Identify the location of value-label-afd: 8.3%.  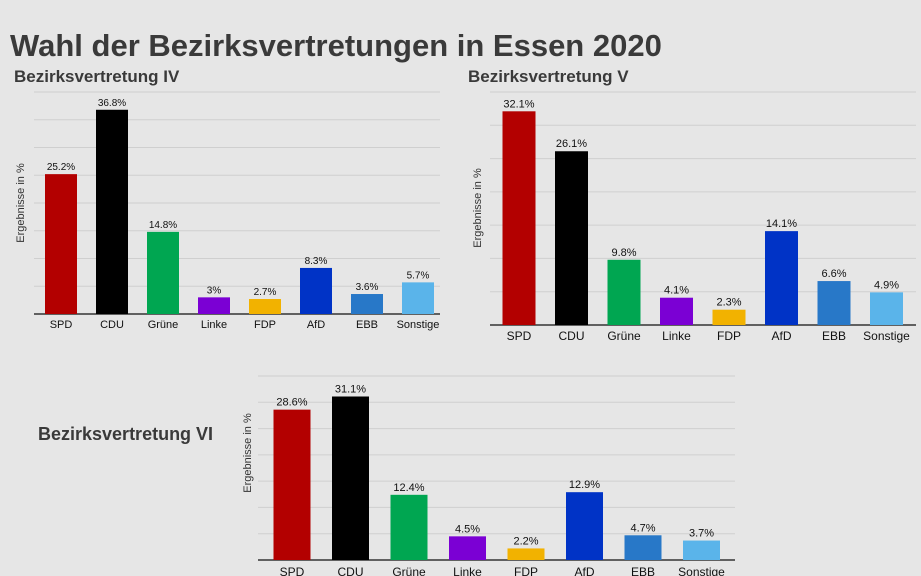
(316, 261).